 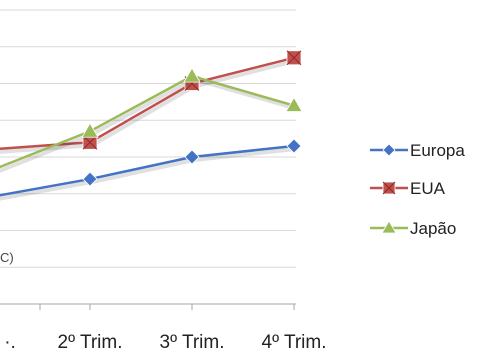 I want to click on legend-label: Japão, so click(x=433, y=228).